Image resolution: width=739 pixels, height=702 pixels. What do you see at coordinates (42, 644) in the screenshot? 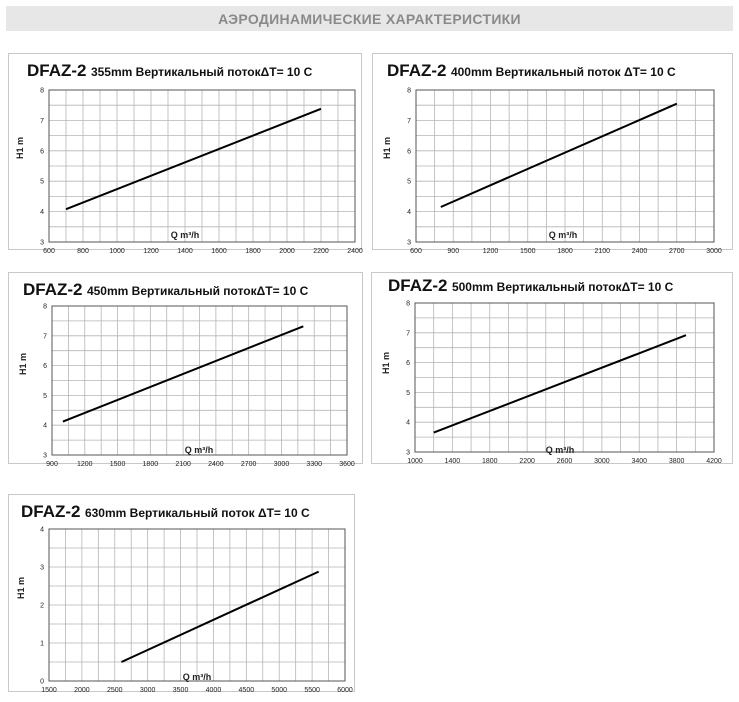
I see `y-tick-label: 1` at bounding box center [42, 644].